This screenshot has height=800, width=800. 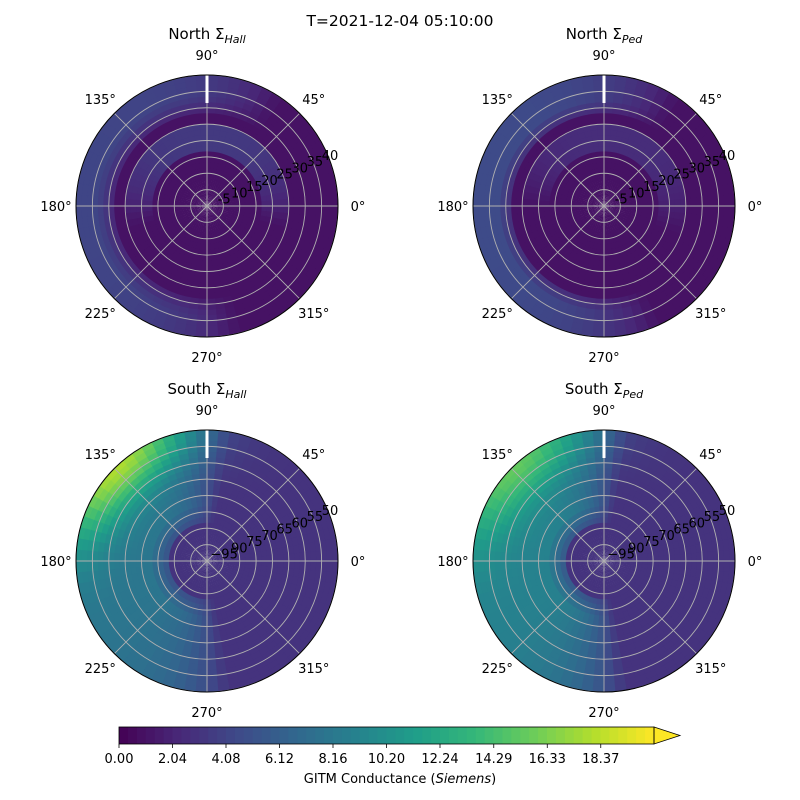 I want to click on figure-title: T=2021-12-04 05:10:00, so click(x=400, y=21).